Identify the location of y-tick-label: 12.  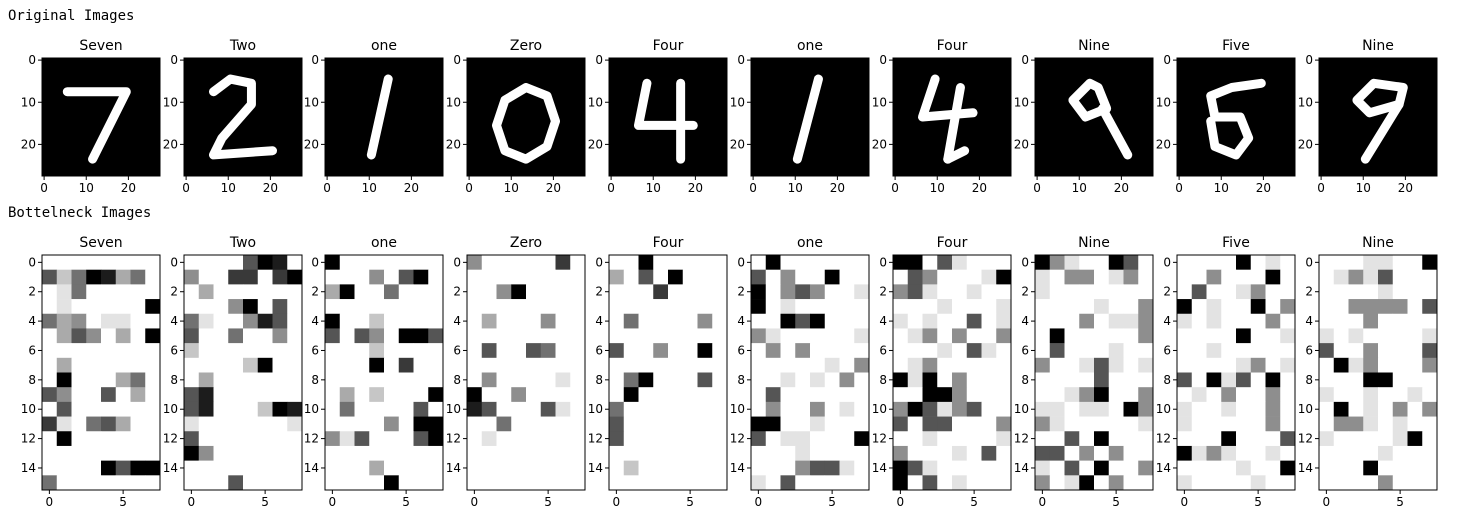
(170, 439).